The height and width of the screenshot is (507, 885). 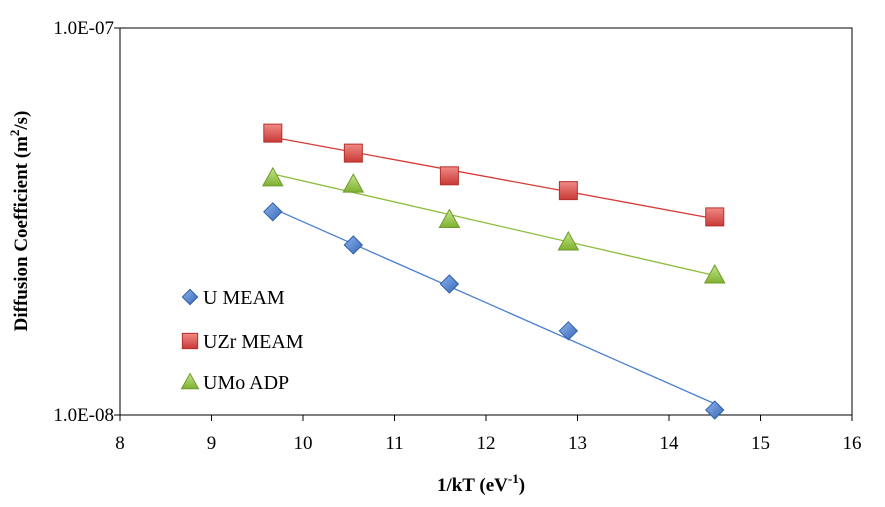 I want to click on x-tick-label: 15, so click(x=760, y=443).